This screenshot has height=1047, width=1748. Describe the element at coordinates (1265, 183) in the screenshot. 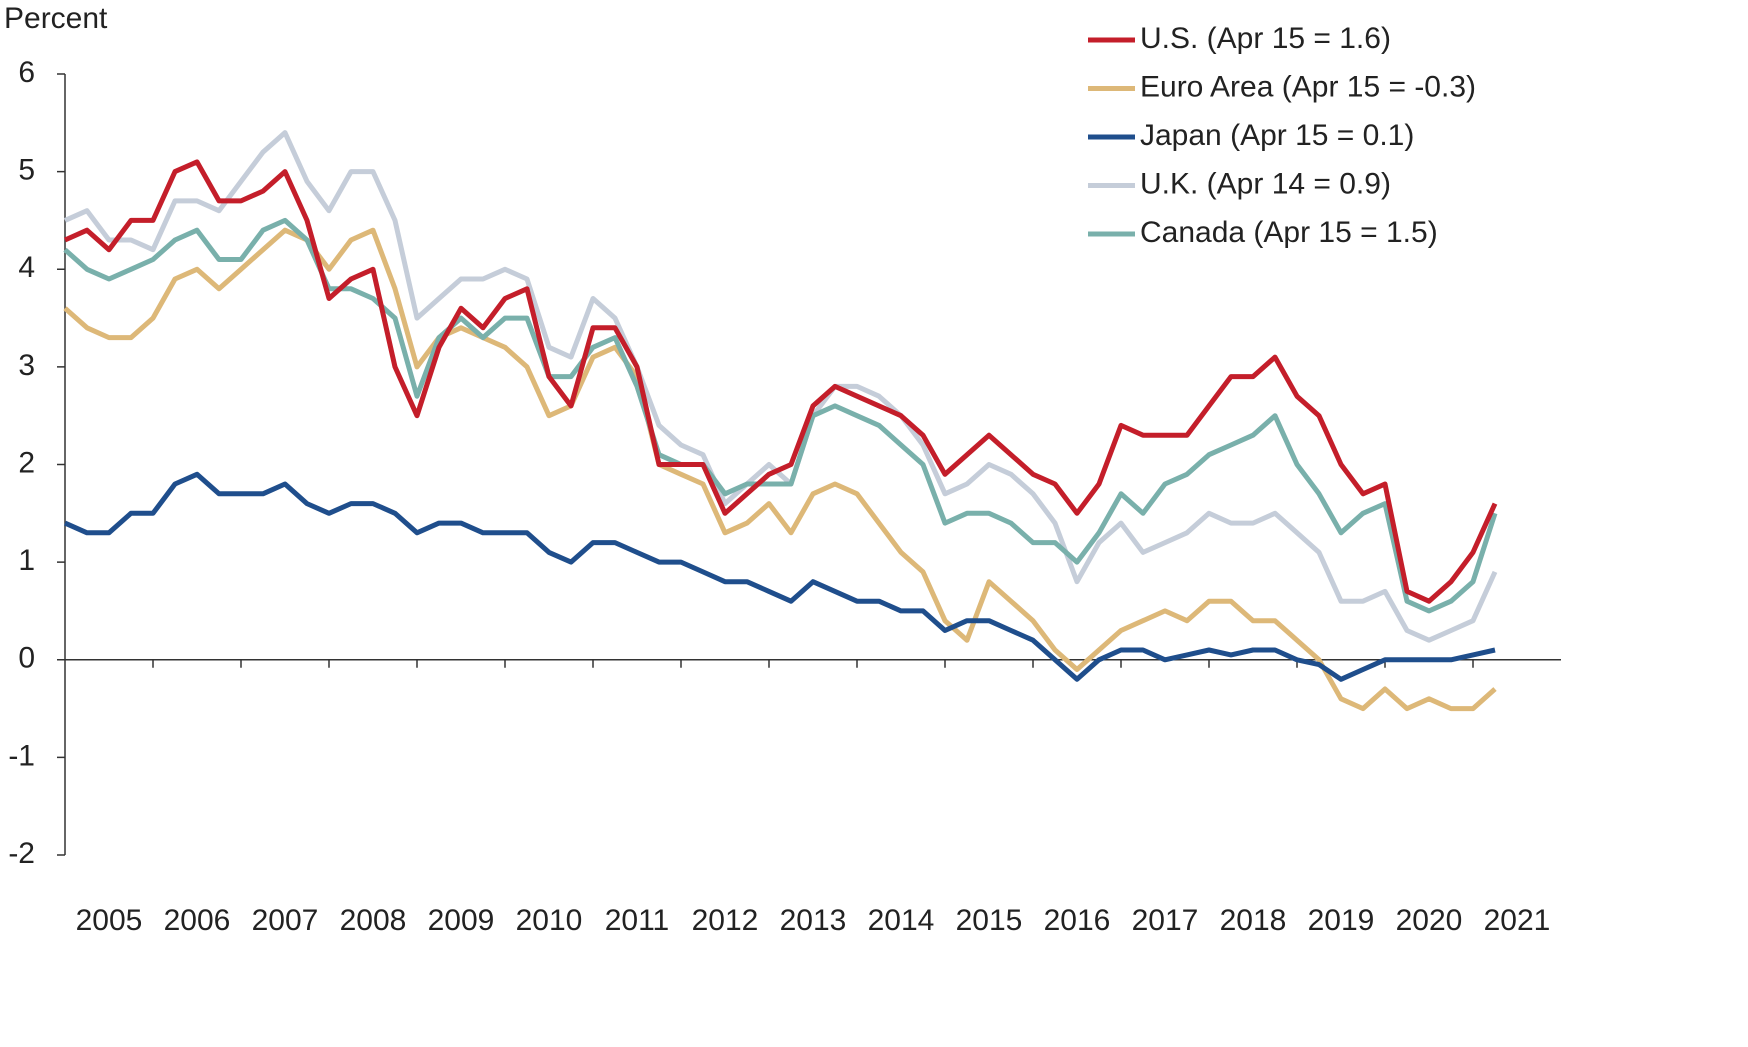

I see `legend-label: U.K. (Apr 14 = 0.9)` at that location.